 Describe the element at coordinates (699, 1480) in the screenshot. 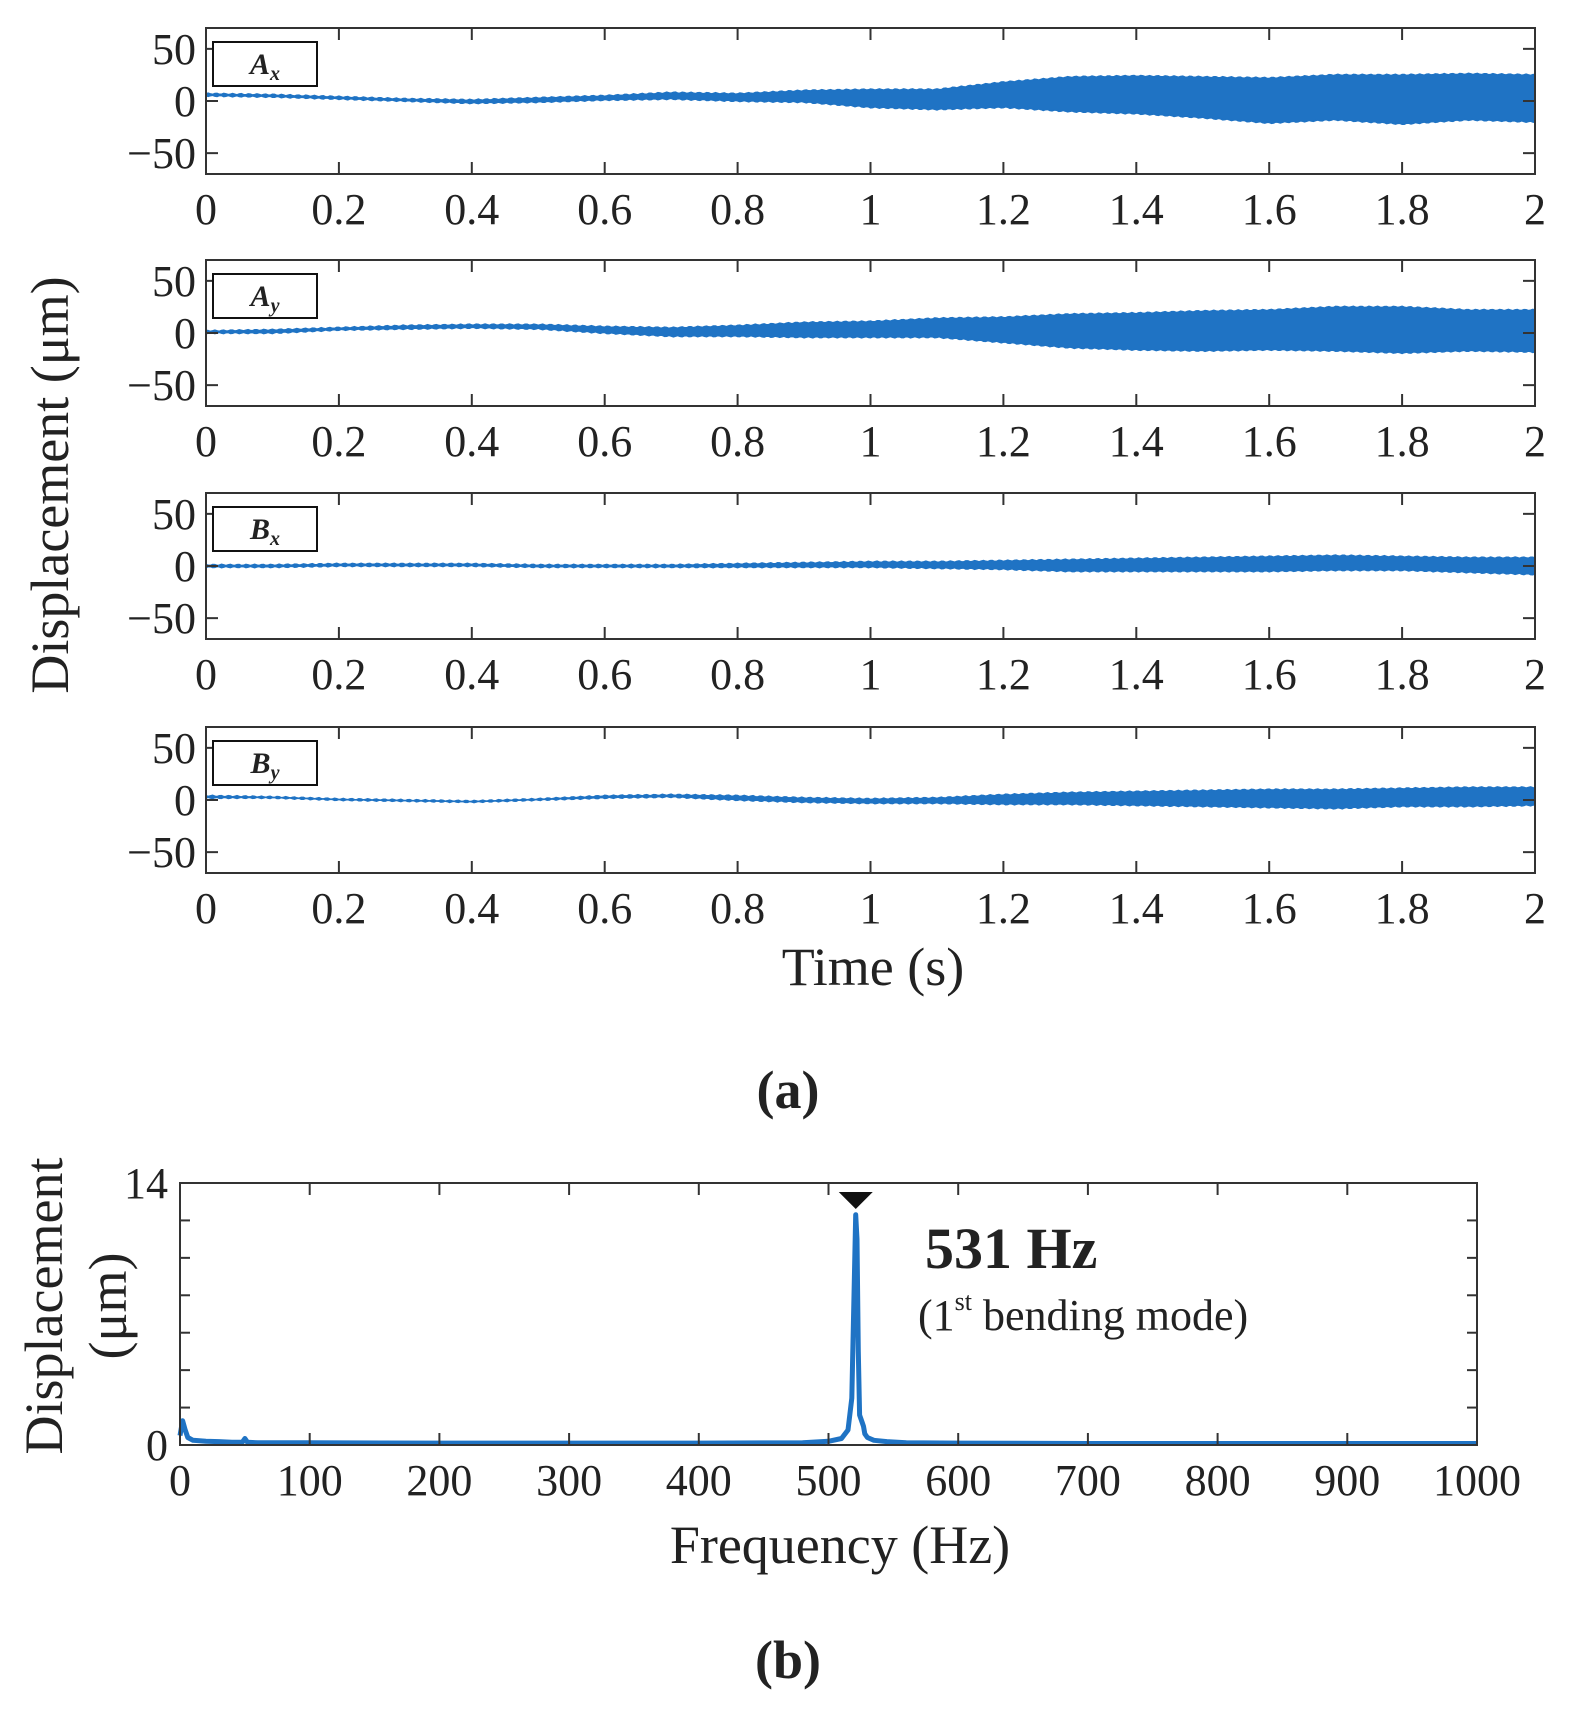

I see `x-tick-label: 400` at that location.